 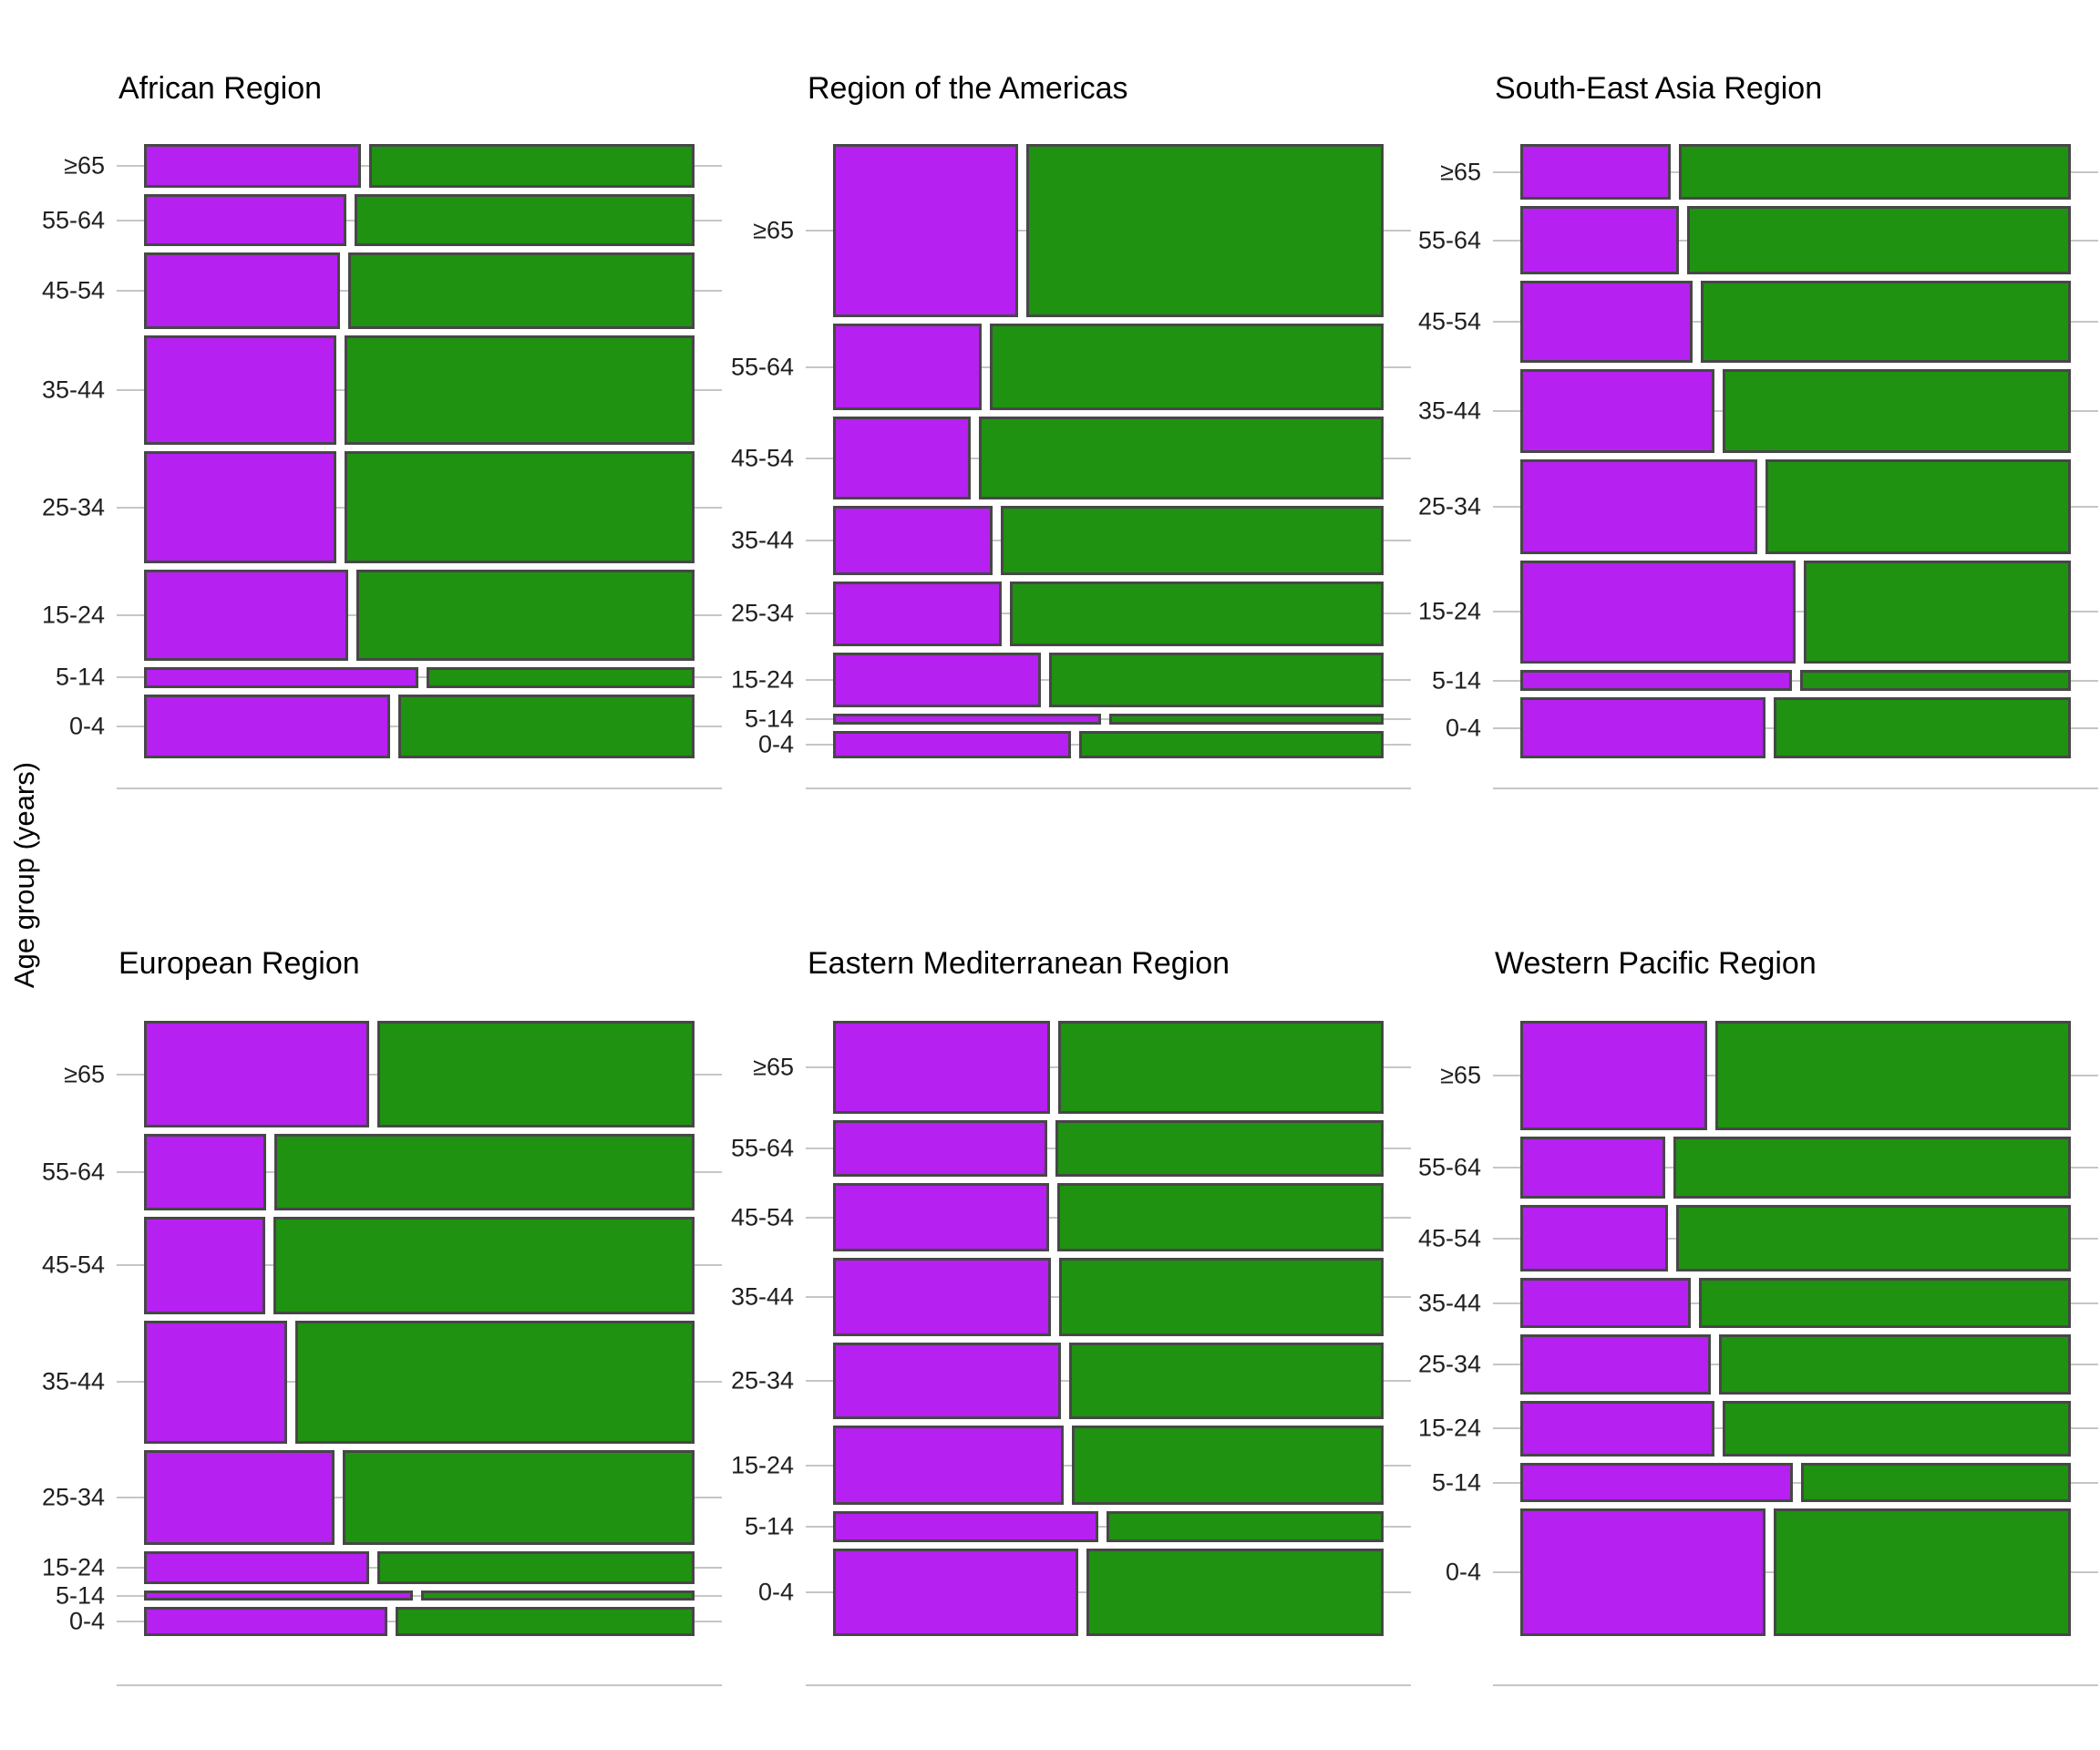 What do you see at coordinates (968, 88) in the screenshot?
I see `panel-title: Region of the Americas` at bounding box center [968, 88].